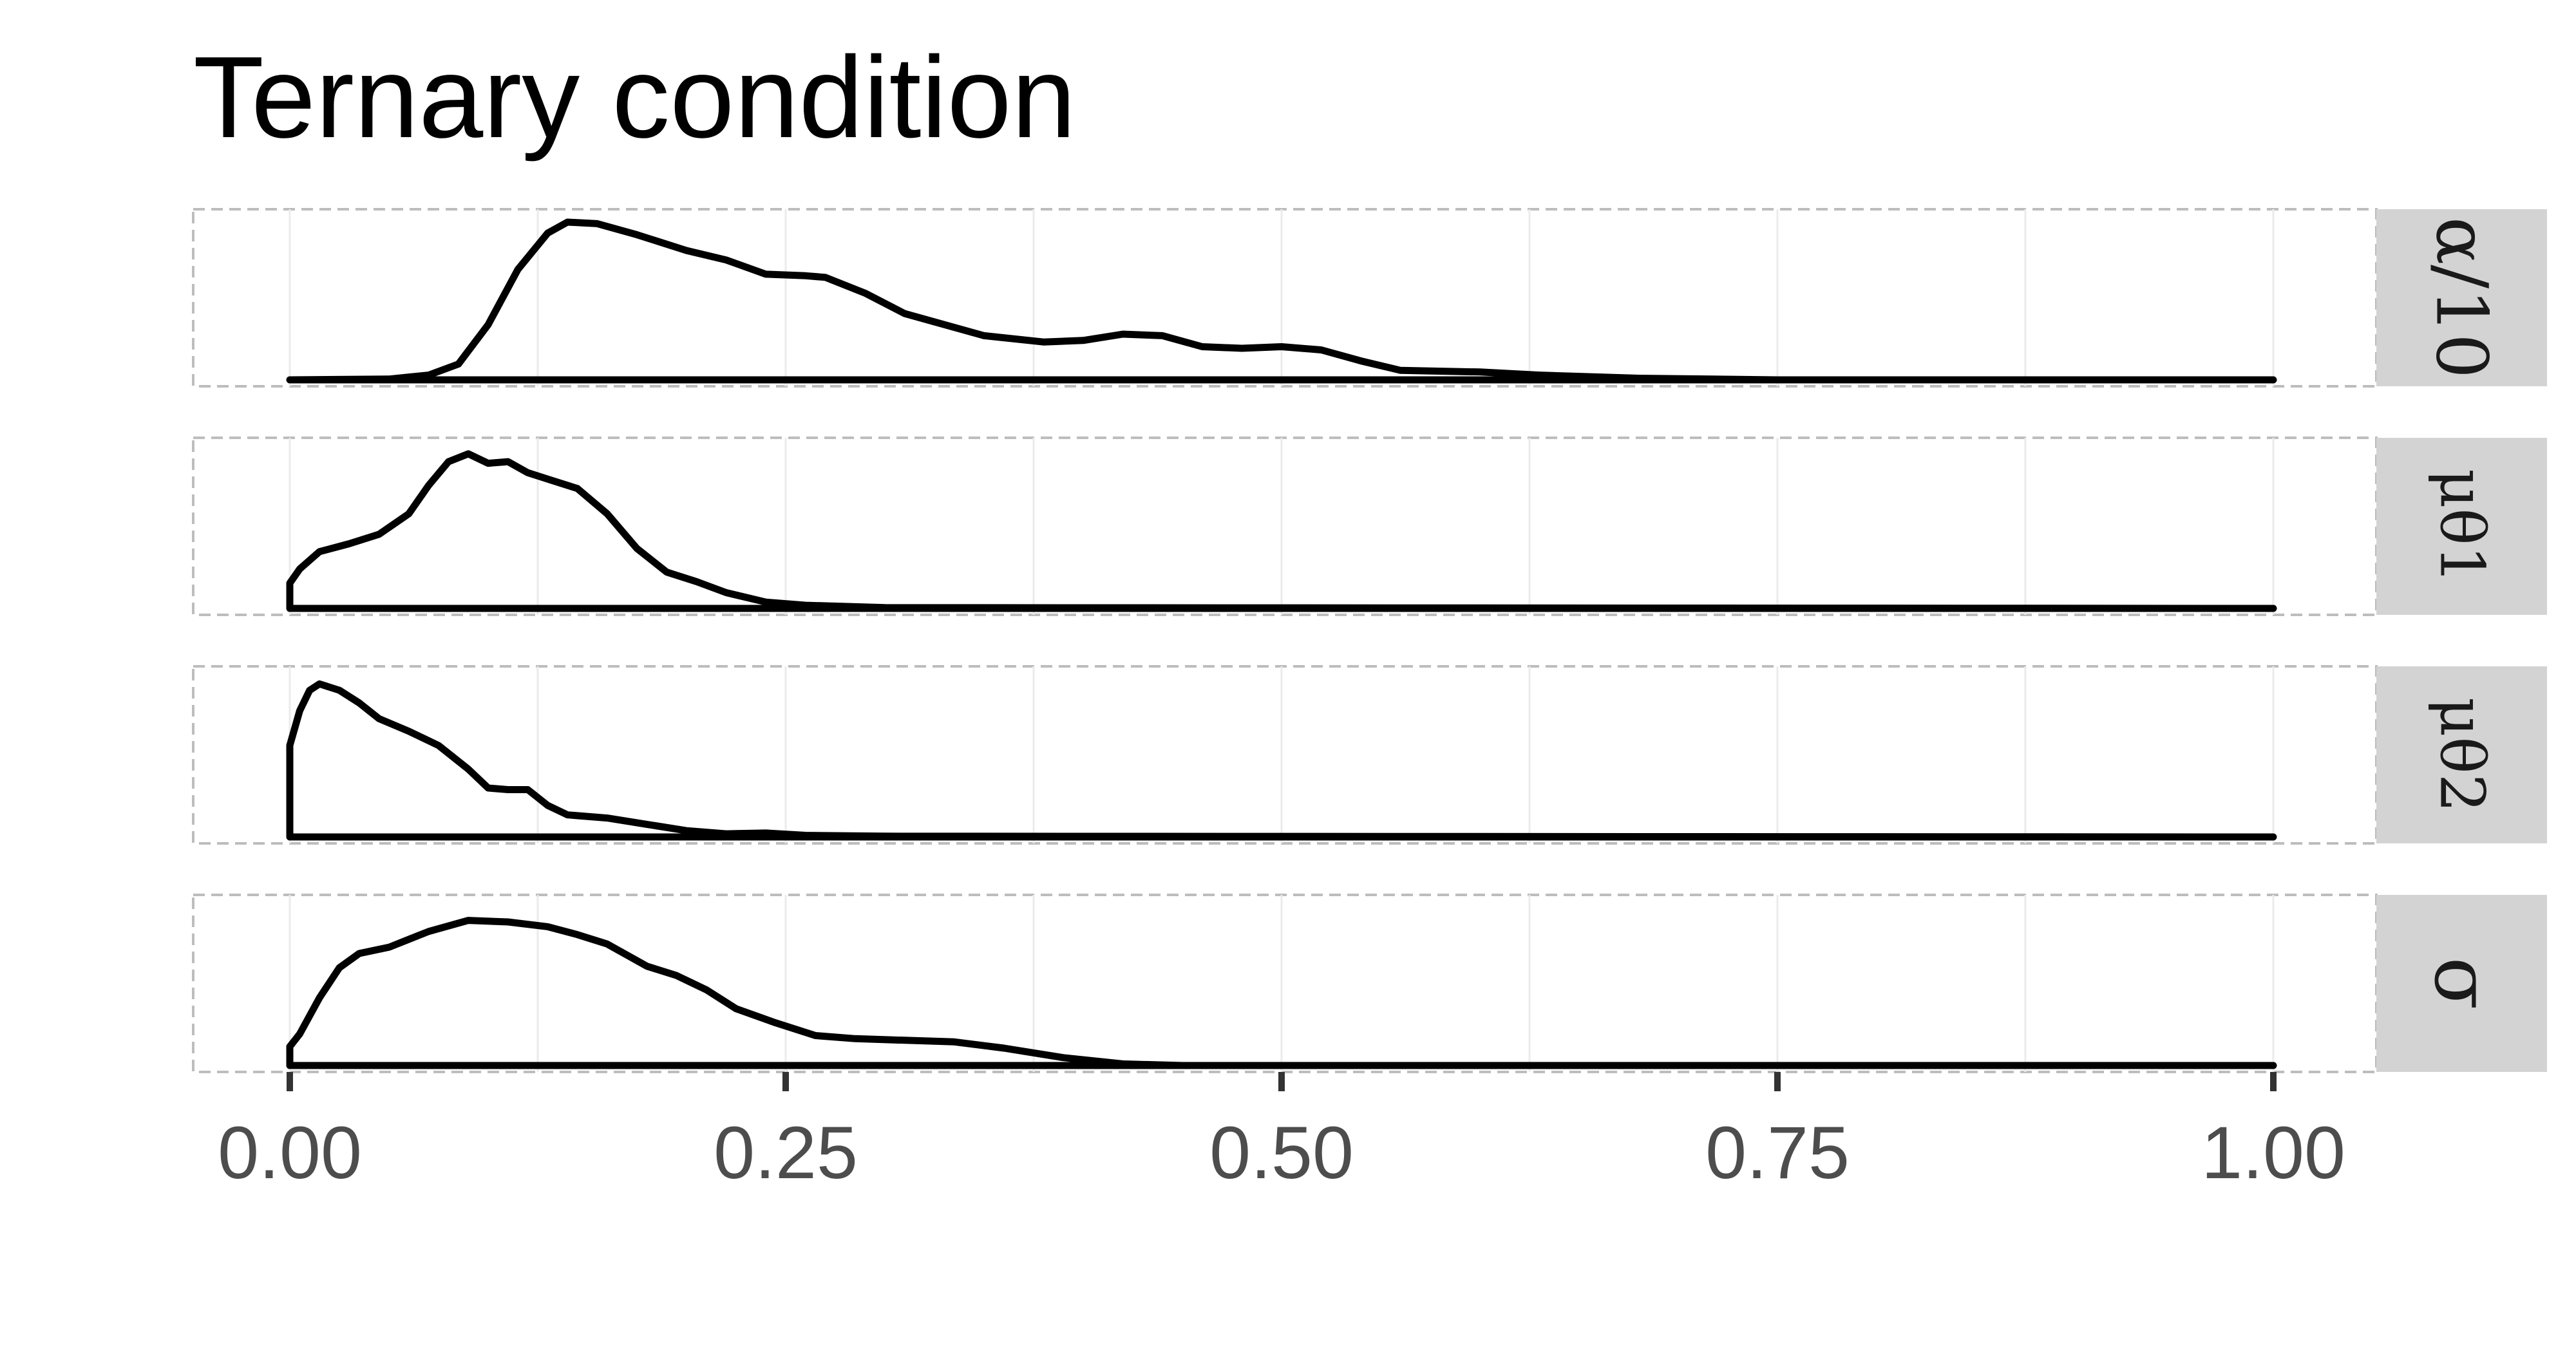 The width and height of the screenshot is (2576, 1352). I want to click on facet-strip-label-group: μθ1, so click(2462, 526).